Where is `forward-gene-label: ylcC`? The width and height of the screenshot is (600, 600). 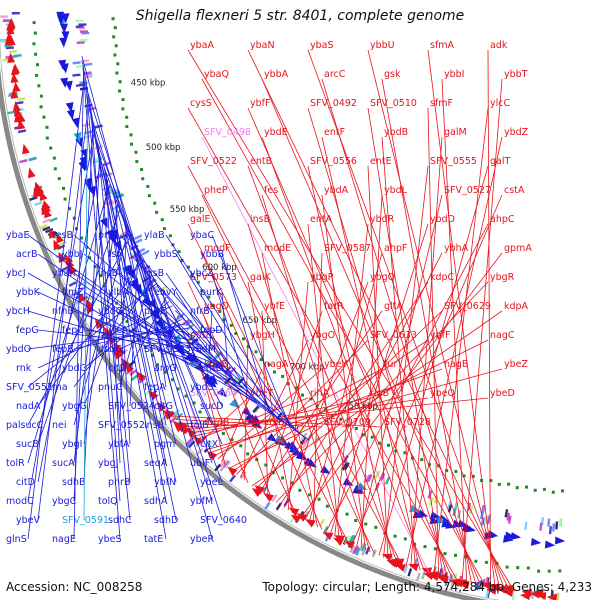 forward-gene-label: ylcC is located at coordinates (500, 103).